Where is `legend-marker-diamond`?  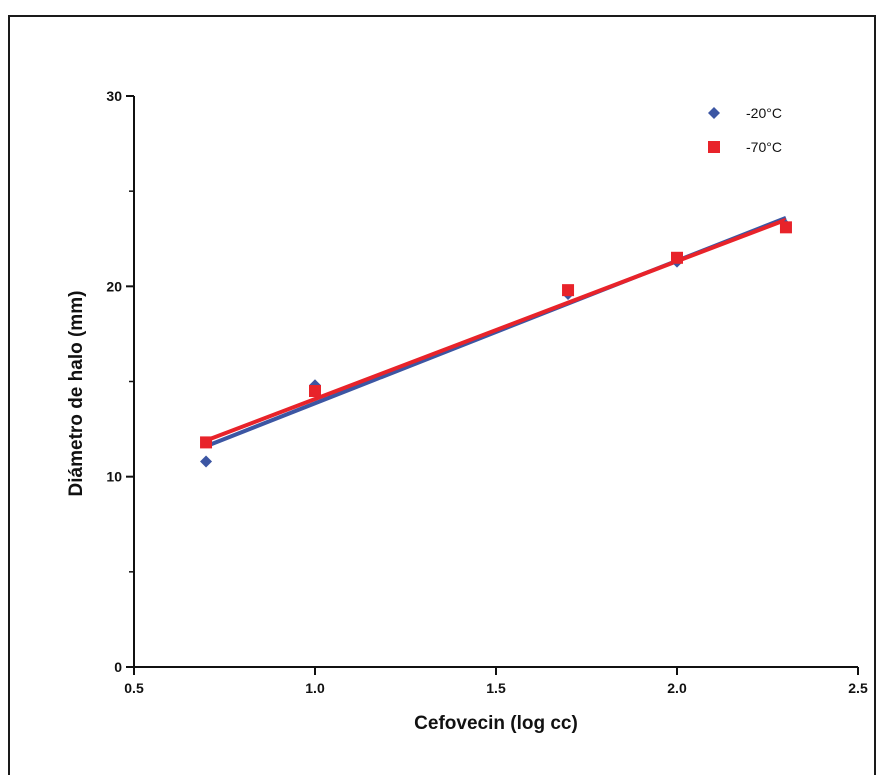
legend-marker-diamond is located at coordinates (714, 113).